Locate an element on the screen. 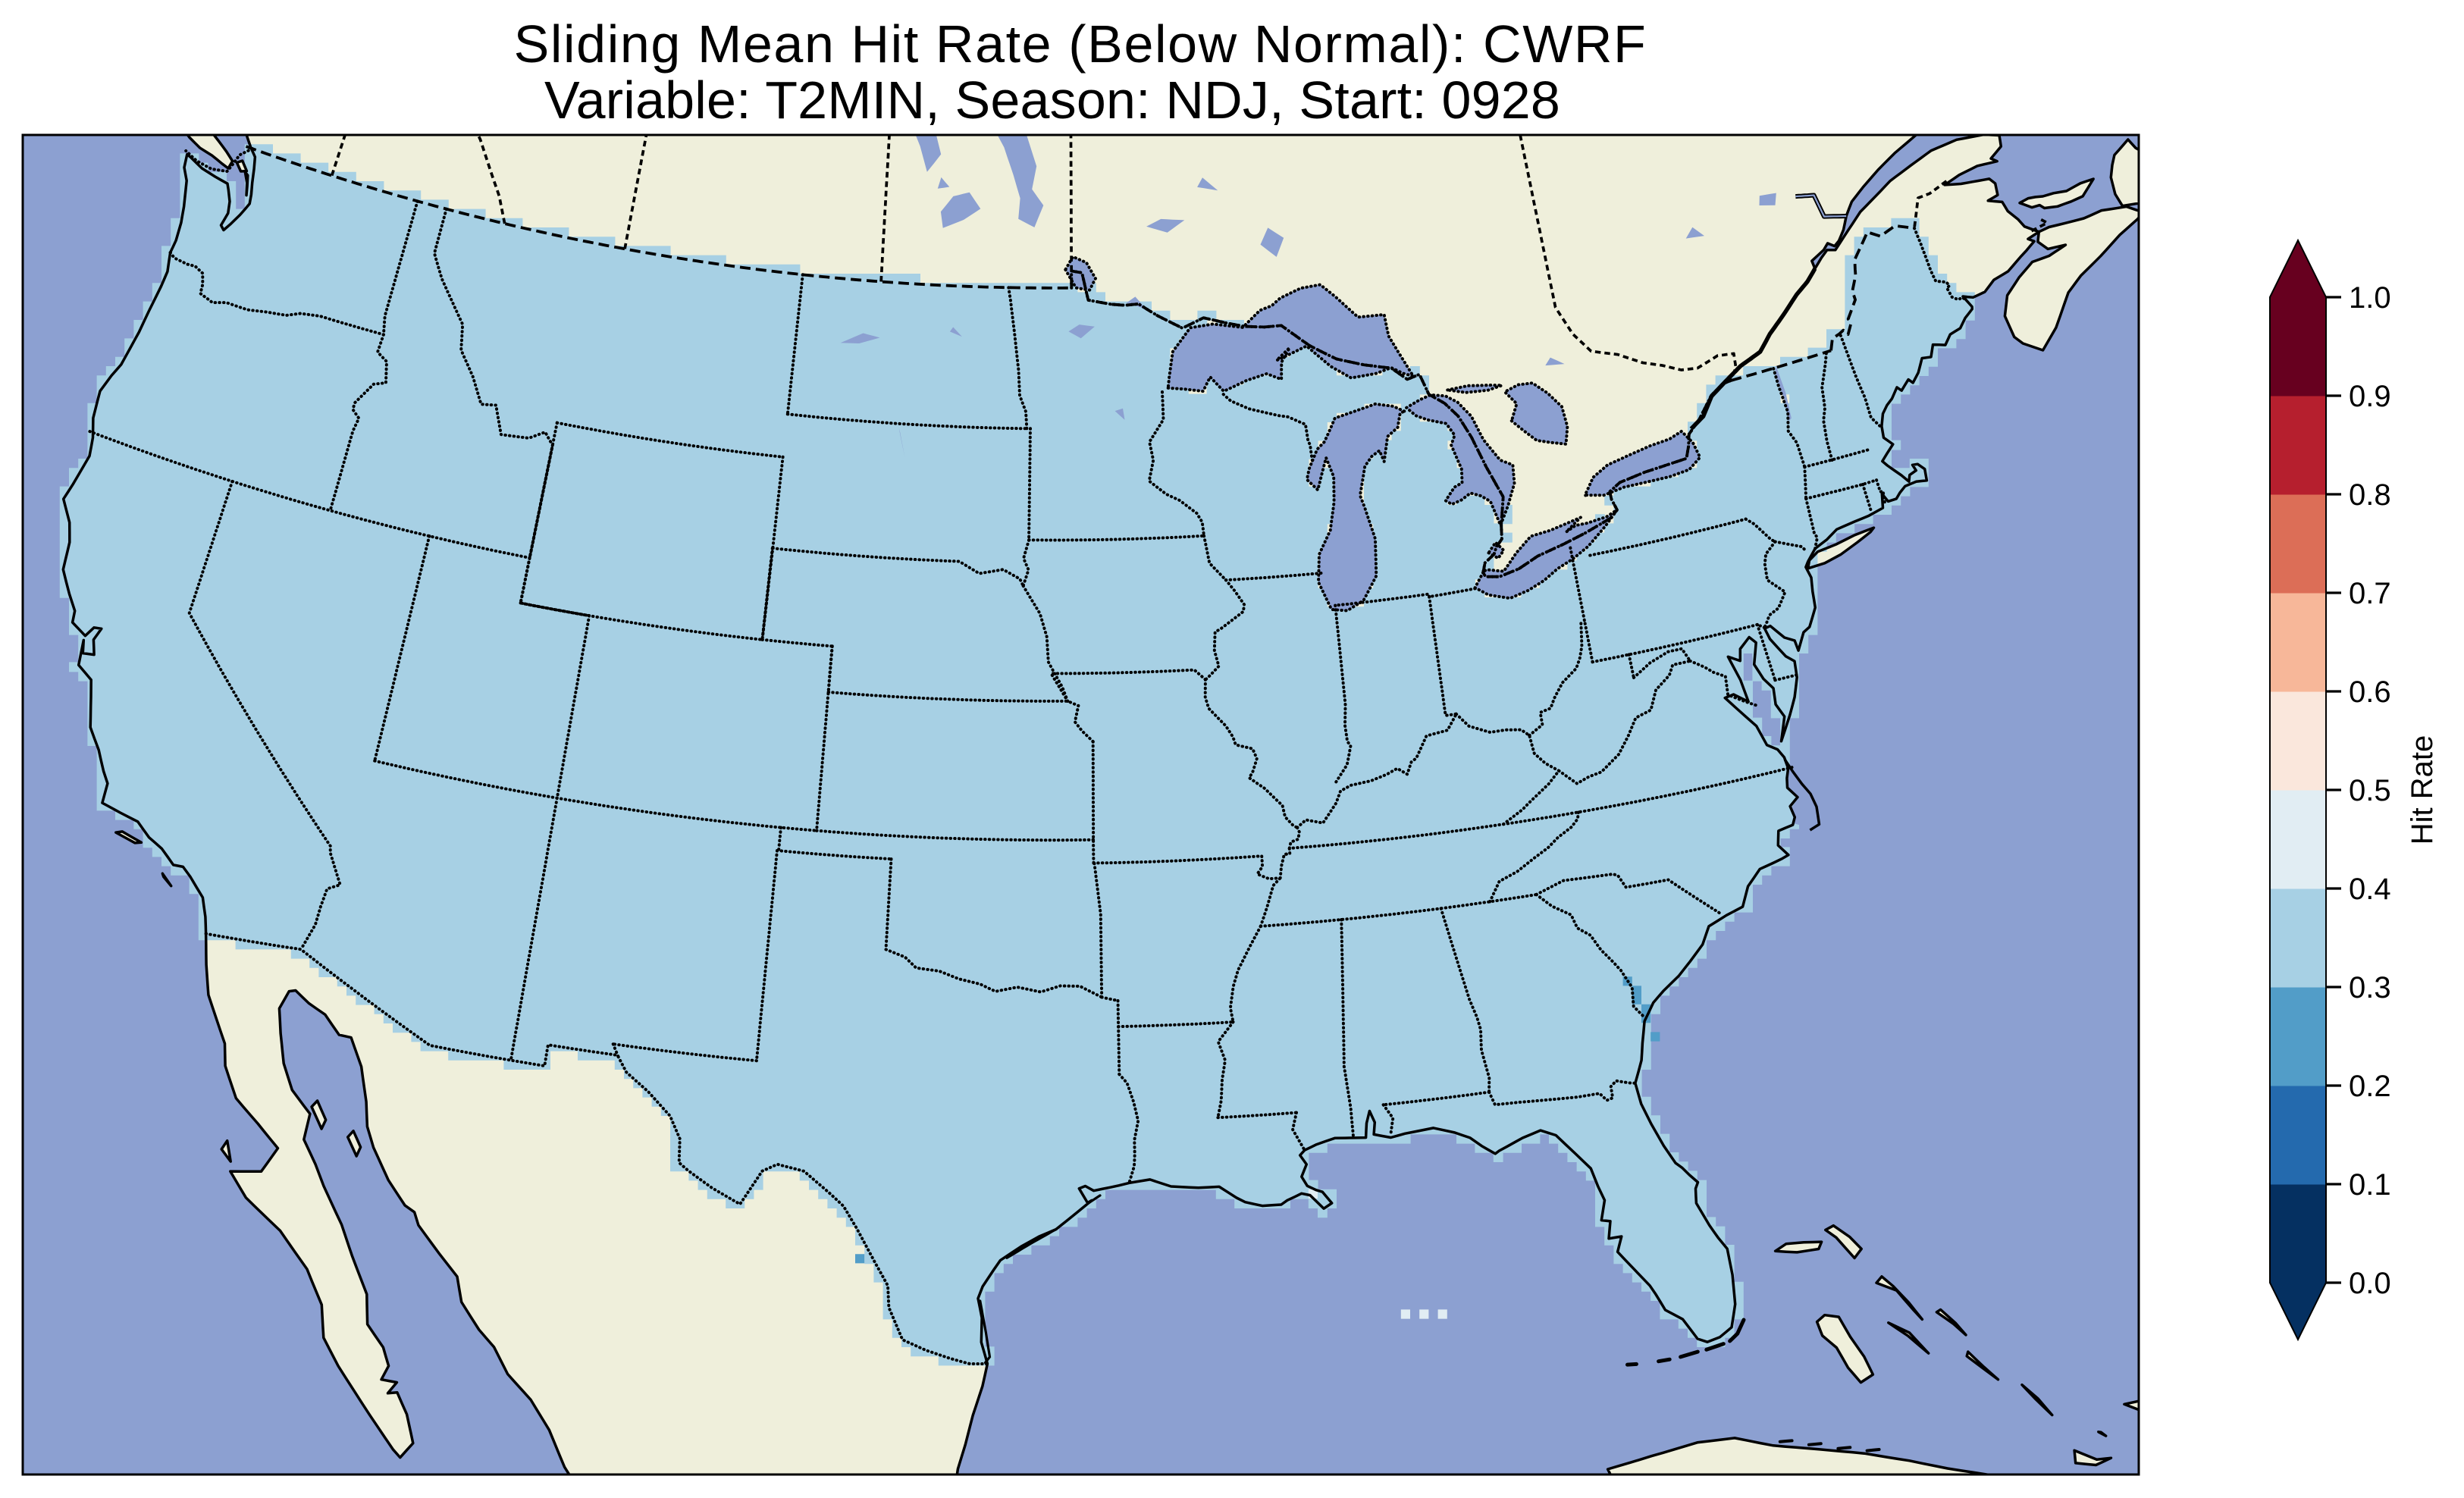 The width and height of the screenshot is (2464, 1498). svg-text: 1.0 is located at coordinates (2370, 298).